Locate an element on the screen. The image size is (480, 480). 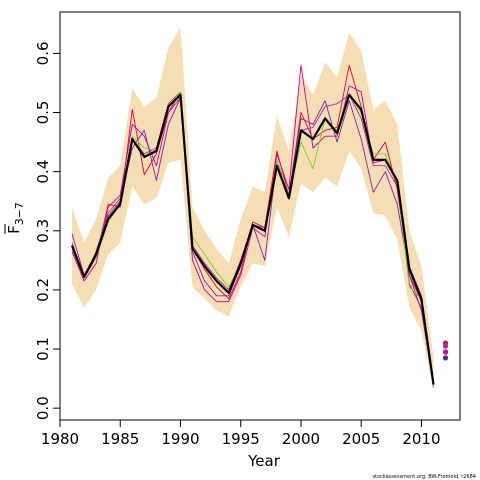
points-2012-layer is located at coordinates (445, 350).